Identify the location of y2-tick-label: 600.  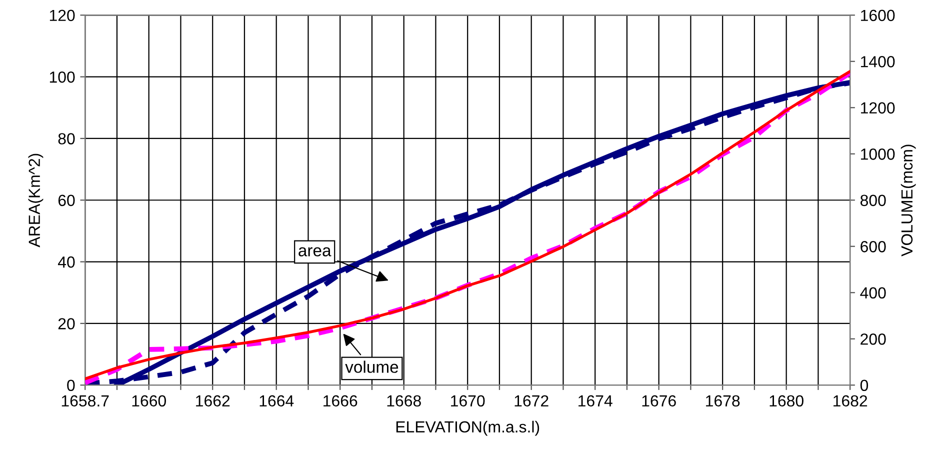
(873, 246).